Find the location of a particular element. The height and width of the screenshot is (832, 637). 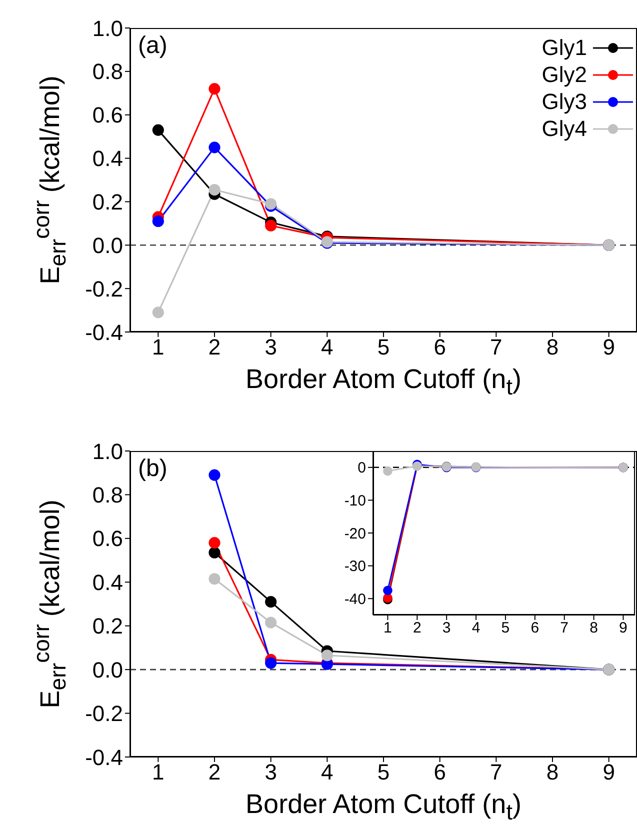

legend-label: Gly3 is located at coordinates (564, 101).